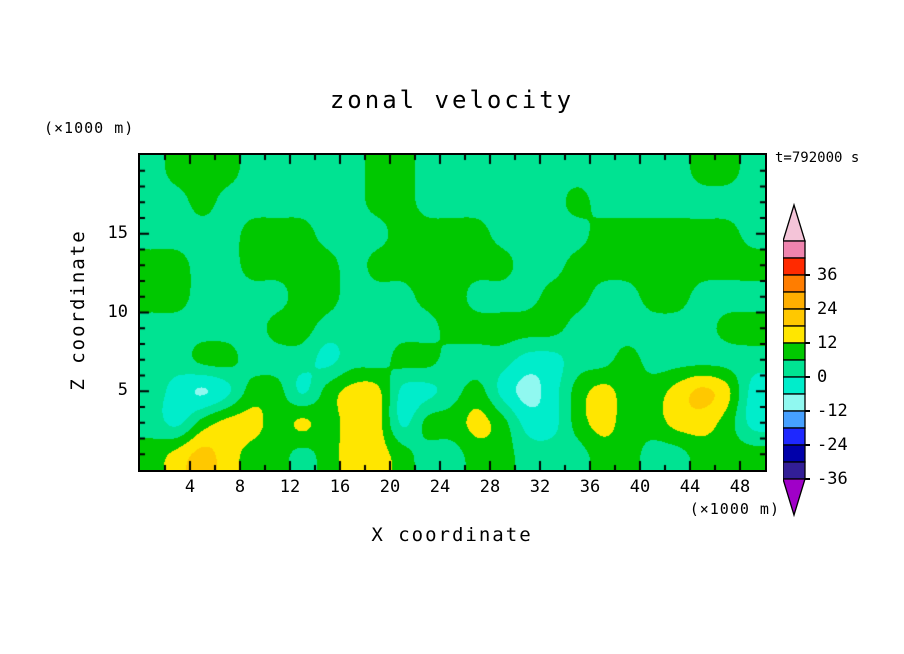  I want to click on x-tick-label: 4, so click(190, 487).